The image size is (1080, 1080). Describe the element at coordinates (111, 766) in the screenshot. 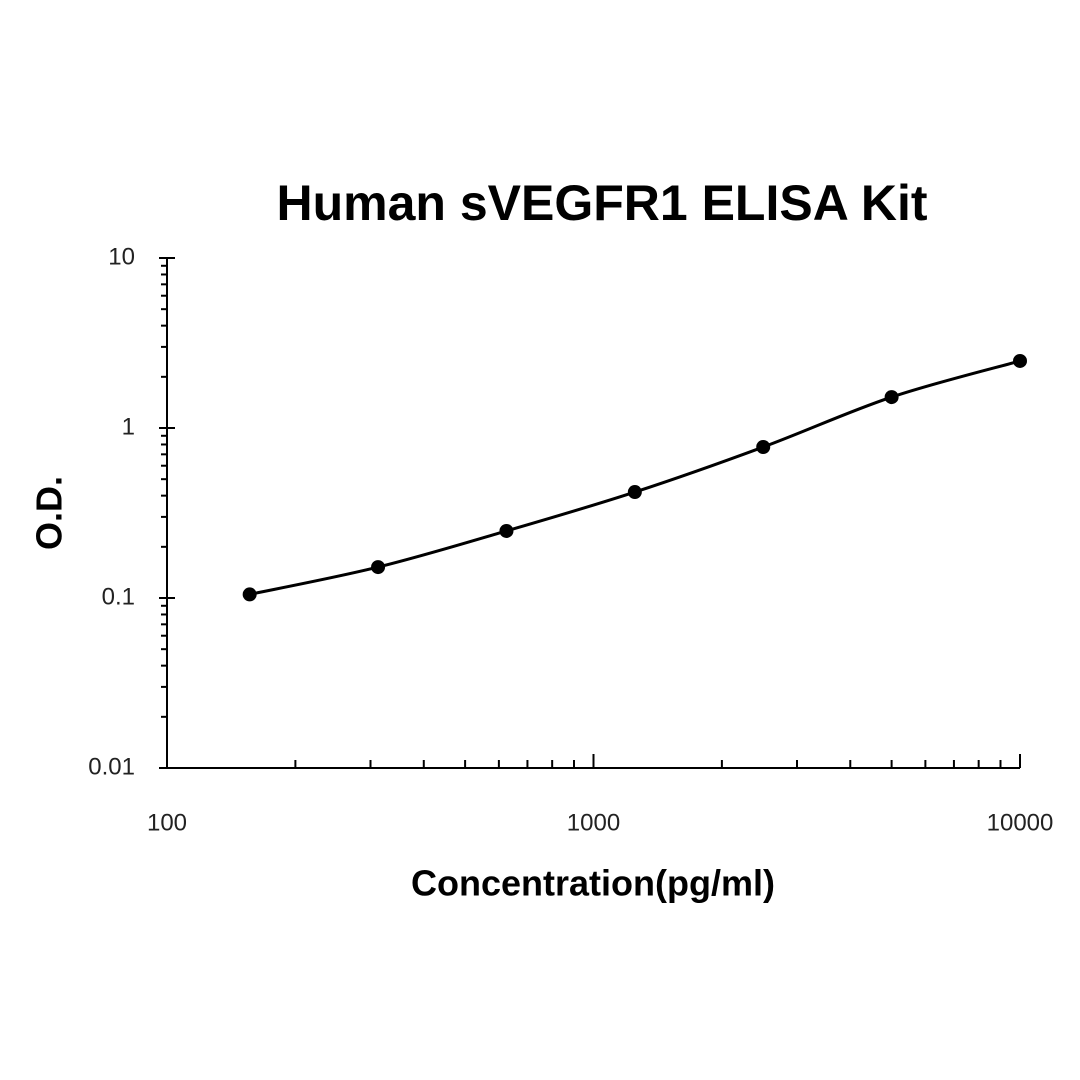

I see `y-tick-label: 0.01` at that location.